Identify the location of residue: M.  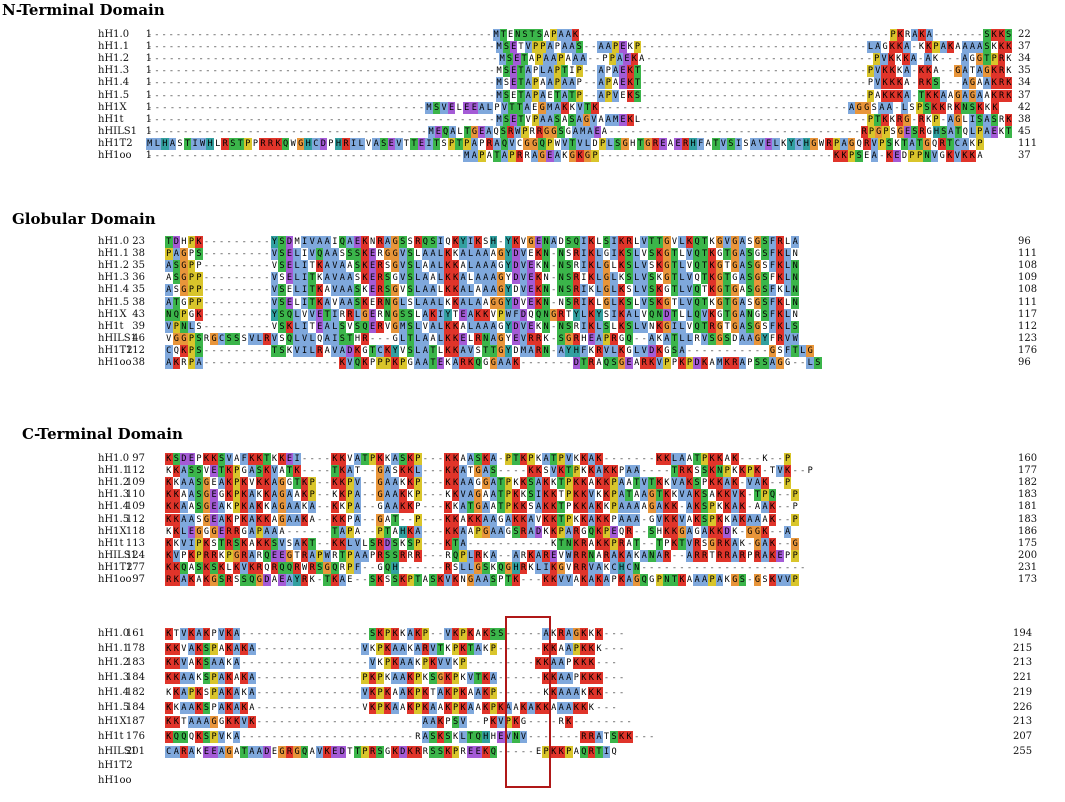
(429, 107).